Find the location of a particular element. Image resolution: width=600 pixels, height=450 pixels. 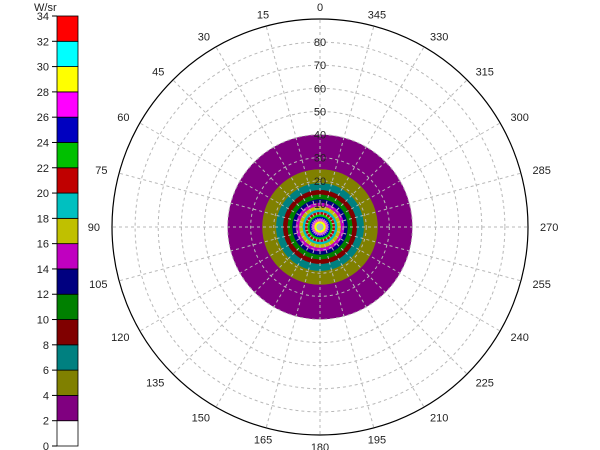

radial-grid-circle is located at coordinates (320, 227).